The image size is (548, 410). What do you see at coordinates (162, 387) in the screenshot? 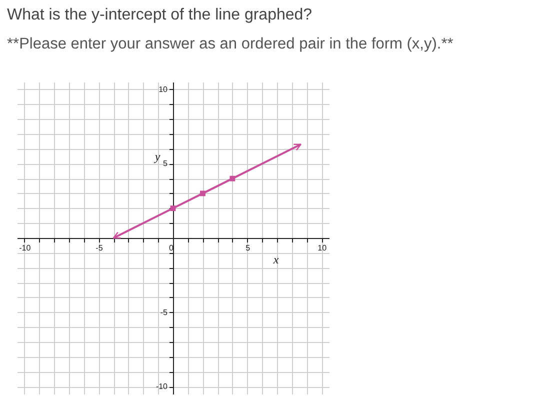
I see `y-tick-label: -10` at bounding box center [162, 387].